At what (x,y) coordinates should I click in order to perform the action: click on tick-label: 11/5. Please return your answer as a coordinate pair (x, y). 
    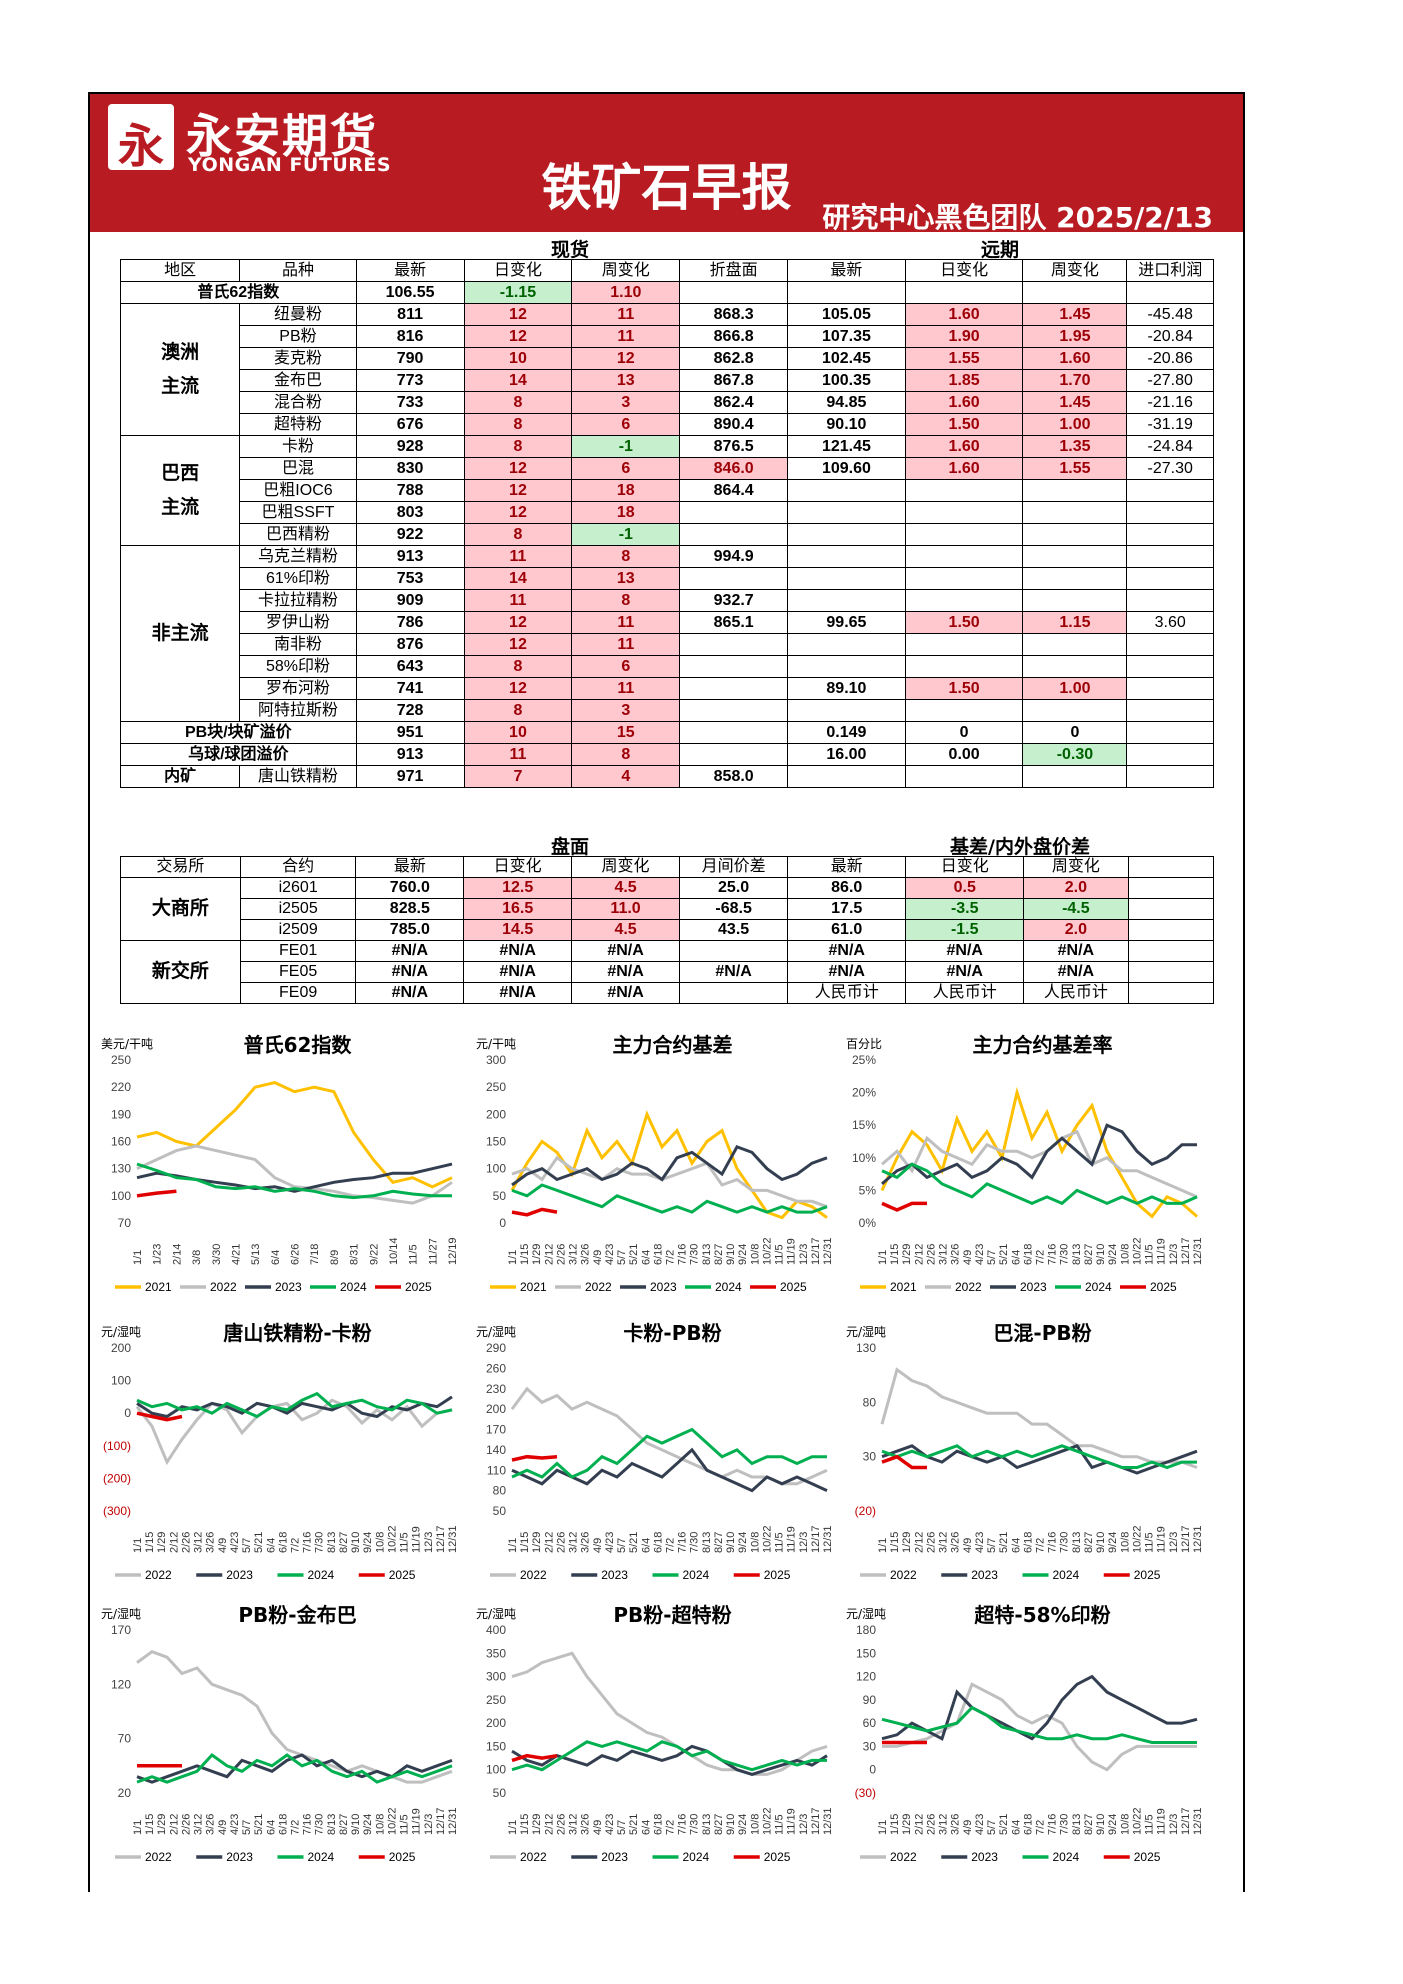
    Looking at the image, I should click on (405, 1824).